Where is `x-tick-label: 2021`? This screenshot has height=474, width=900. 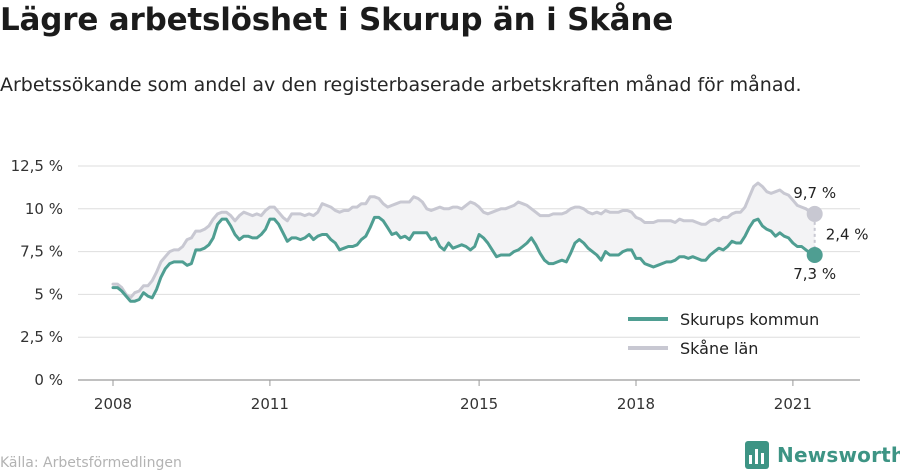 x-tick-label: 2021 is located at coordinates (793, 404).